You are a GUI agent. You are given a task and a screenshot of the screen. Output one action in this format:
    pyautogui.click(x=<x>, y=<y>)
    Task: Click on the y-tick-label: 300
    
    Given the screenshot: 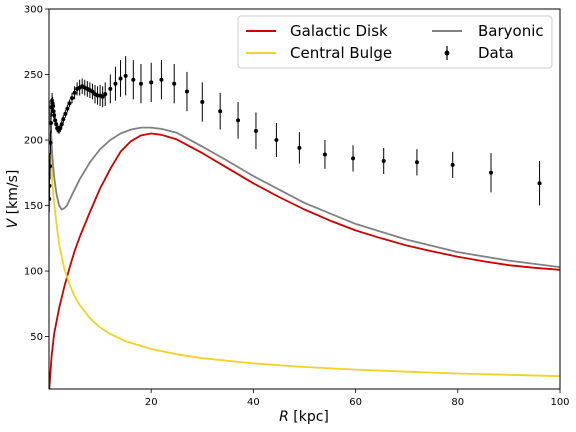 What is the action you would take?
    pyautogui.click(x=33, y=10)
    